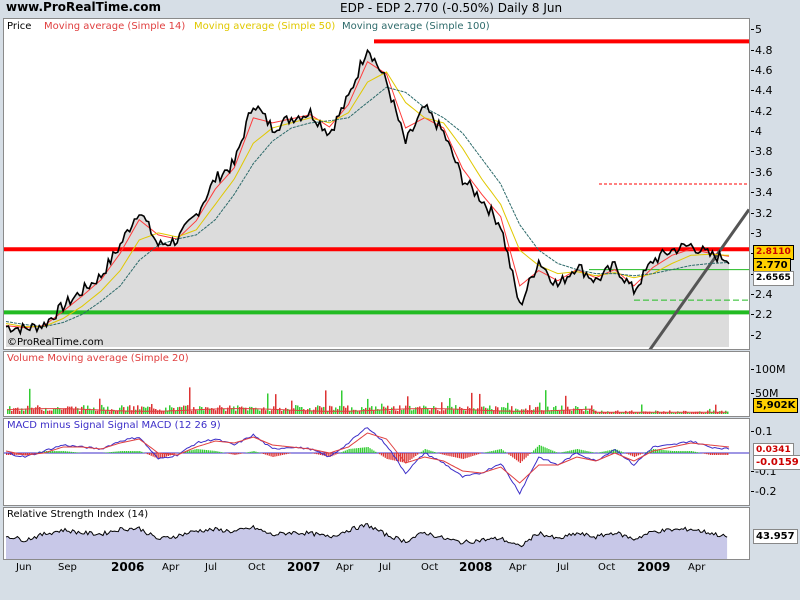  Describe the element at coordinates (265, 26) in the screenshot. I see `legend-ma50: Moving average (Simple 50)` at that location.